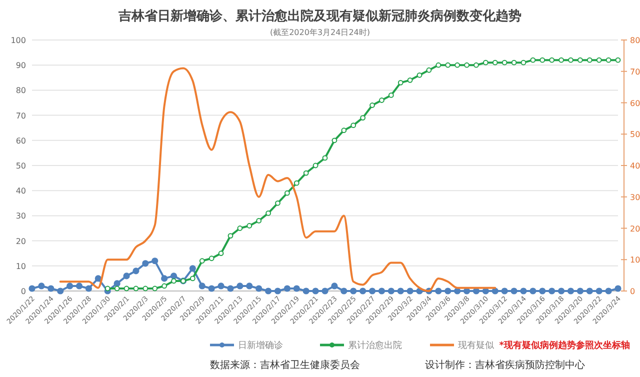 This screenshot has height=377, width=640. Describe the element at coordinates (21, 266) in the screenshot. I see `y-tick-label: 10` at that location.